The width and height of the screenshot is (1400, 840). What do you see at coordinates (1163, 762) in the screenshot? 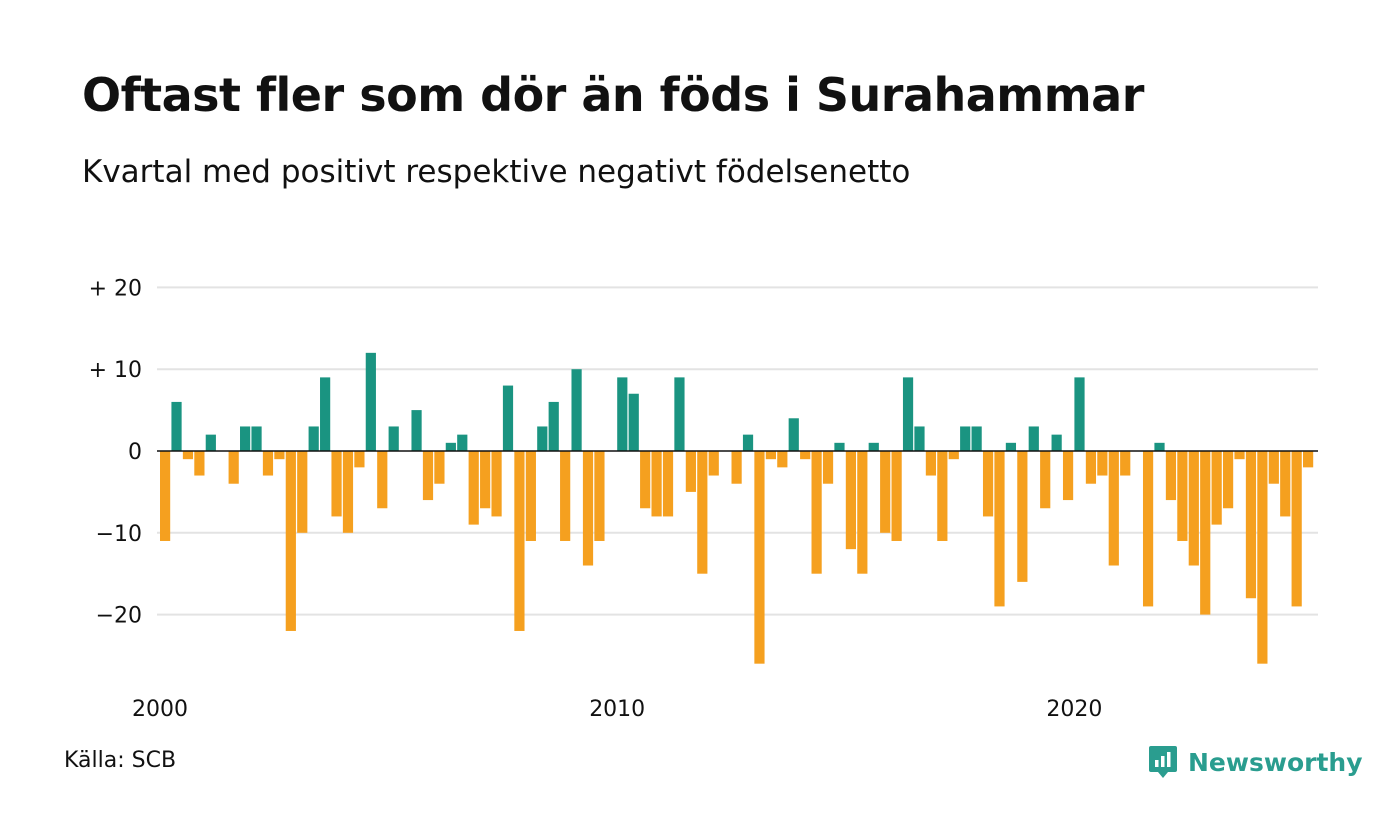
I see `newsworthy-logo-icon` at bounding box center [1163, 762].